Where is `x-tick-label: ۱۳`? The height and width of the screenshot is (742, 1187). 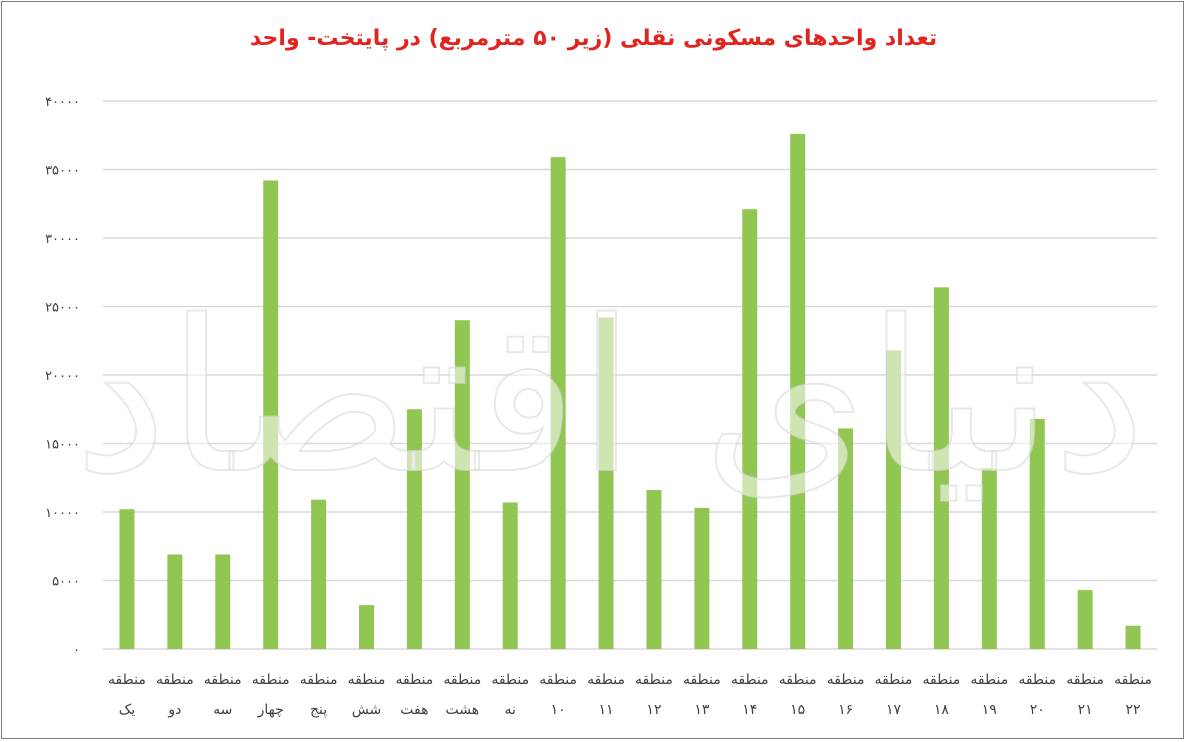 x-tick-label: ۱۳ is located at coordinates (702, 710).